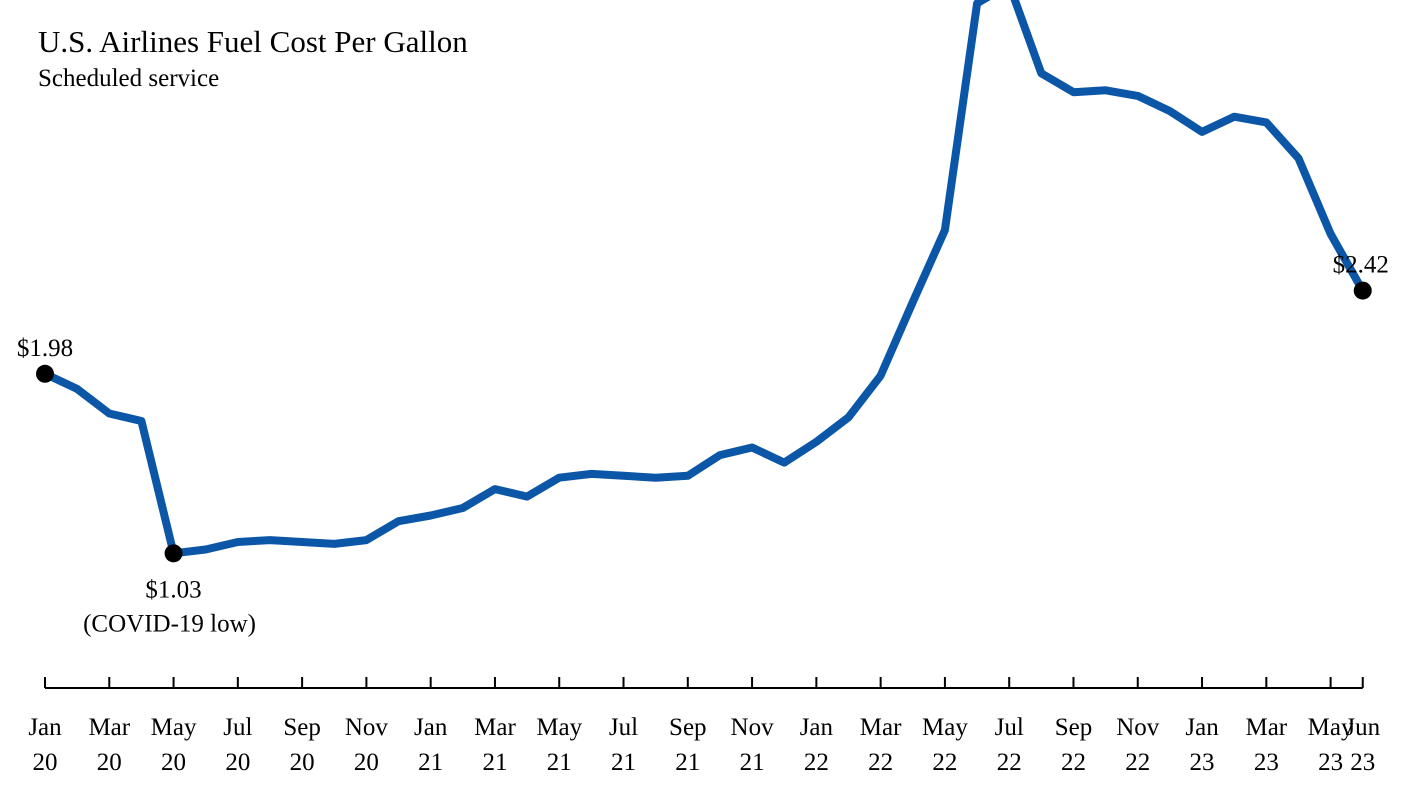 The height and width of the screenshot is (793, 1403). I want to click on chart-subtitle: Scheduled service, so click(129, 78).